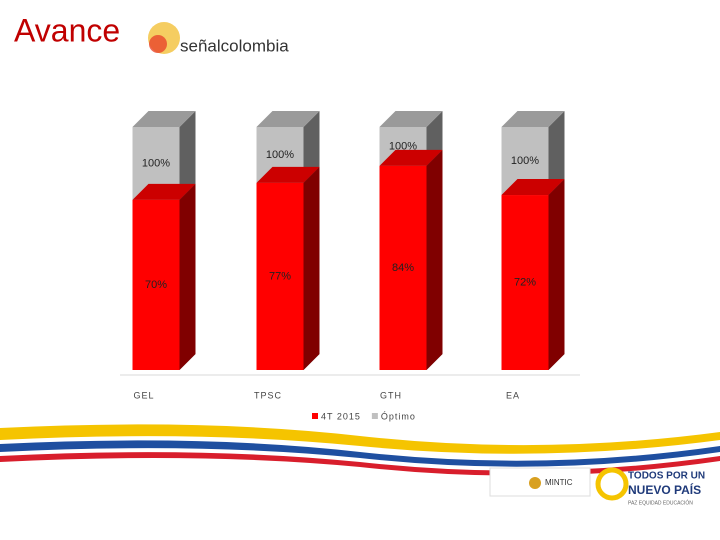 The width and height of the screenshot is (720, 540). What do you see at coordinates (360, 439) in the screenshot?
I see `stripe-yellow` at bounding box center [360, 439].